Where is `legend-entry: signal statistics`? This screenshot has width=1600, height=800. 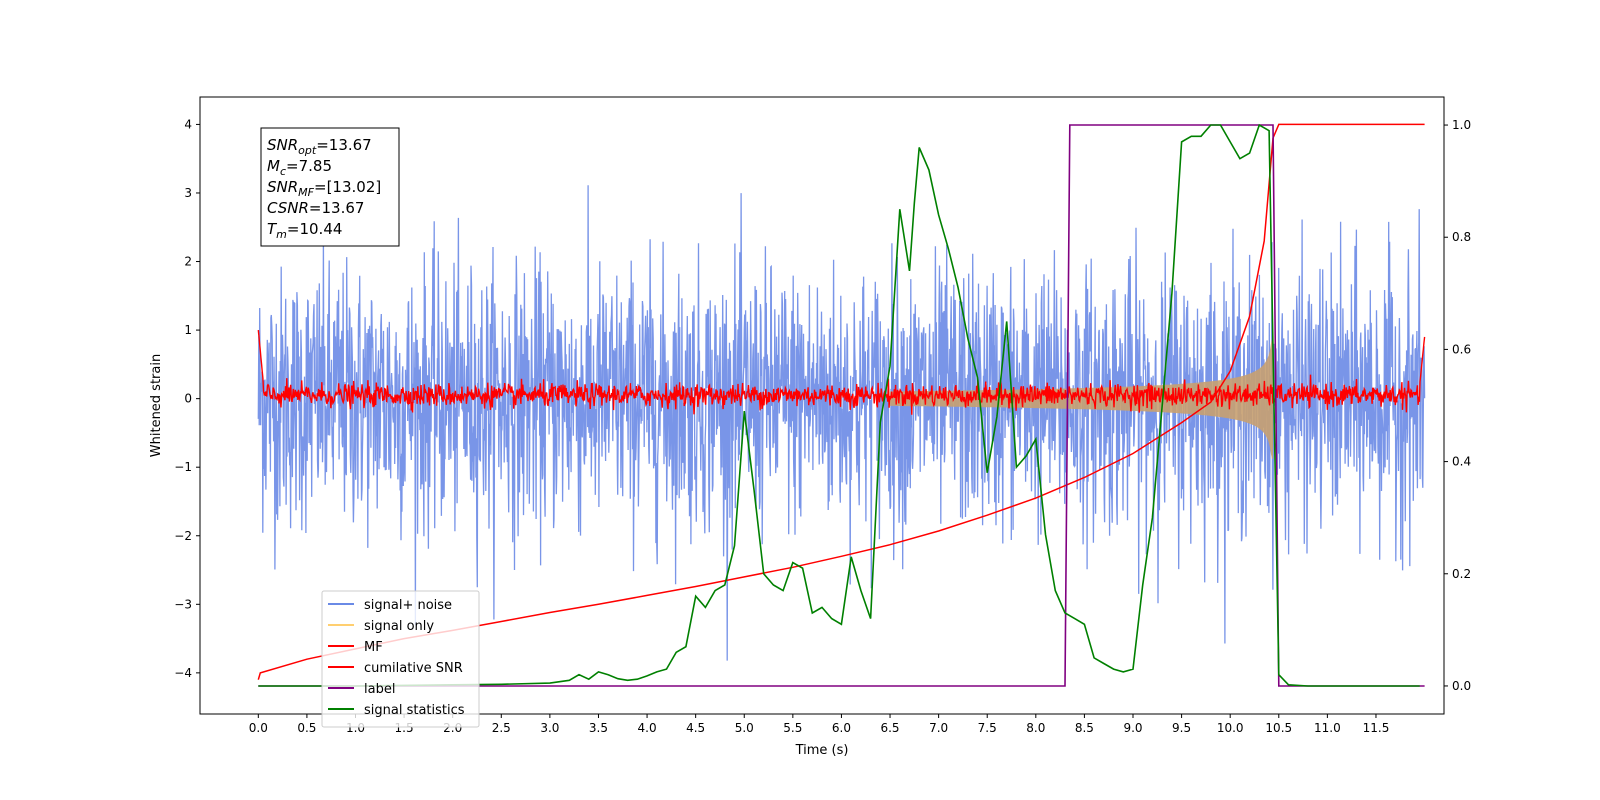 legend-entry: signal statistics is located at coordinates (414, 710).